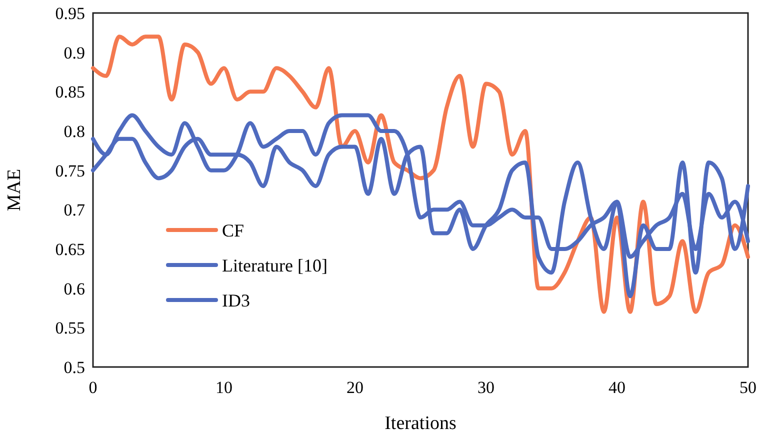 Image resolution: width=757 pixels, height=441 pixels. What do you see at coordinates (70, 170) in the screenshot?
I see `y-tick-label: 0.75` at bounding box center [70, 170].